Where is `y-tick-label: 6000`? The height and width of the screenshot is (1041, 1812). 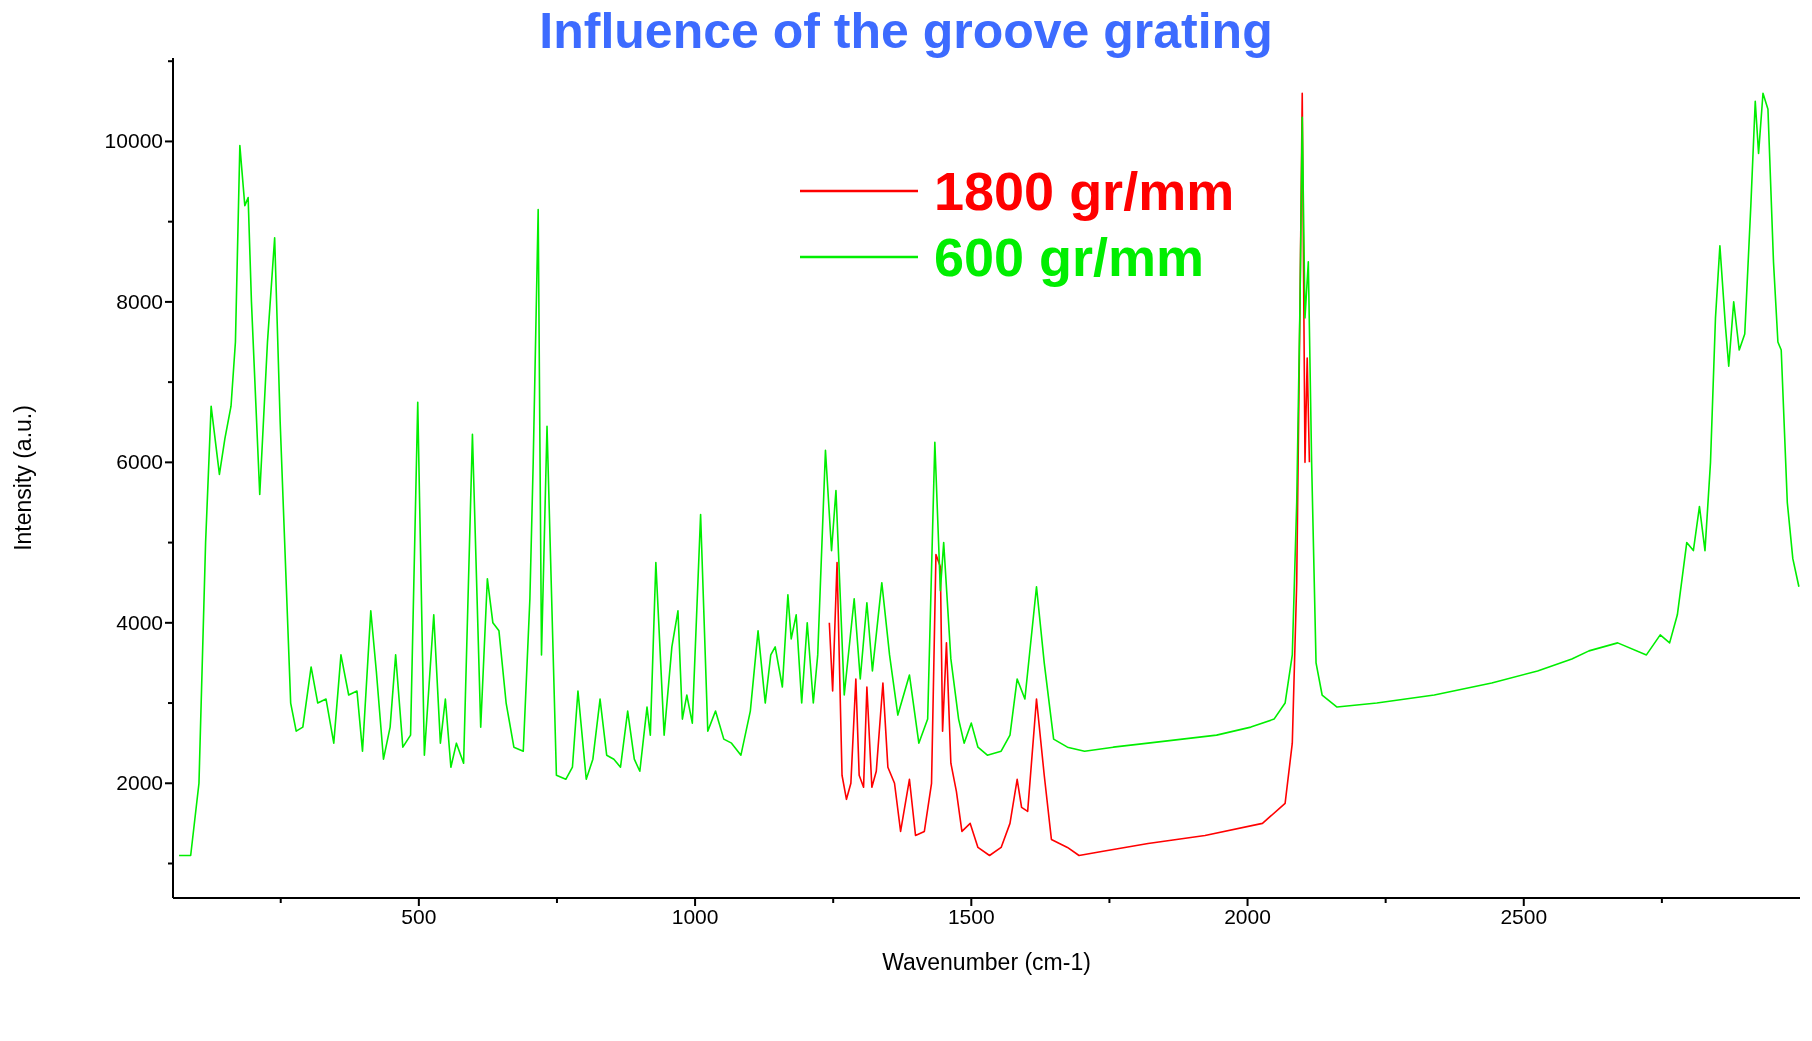 y-tick-label: 6000 is located at coordinates (139, 462).